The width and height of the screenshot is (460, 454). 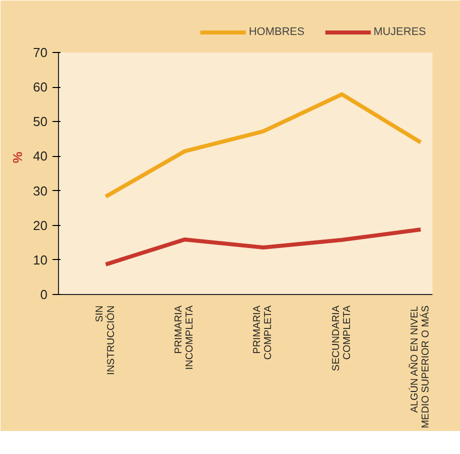 What do you see at coordinates (40, 225) in the screenshot?
I see `y-tick-label: 20` at bounding box center [40, 225].